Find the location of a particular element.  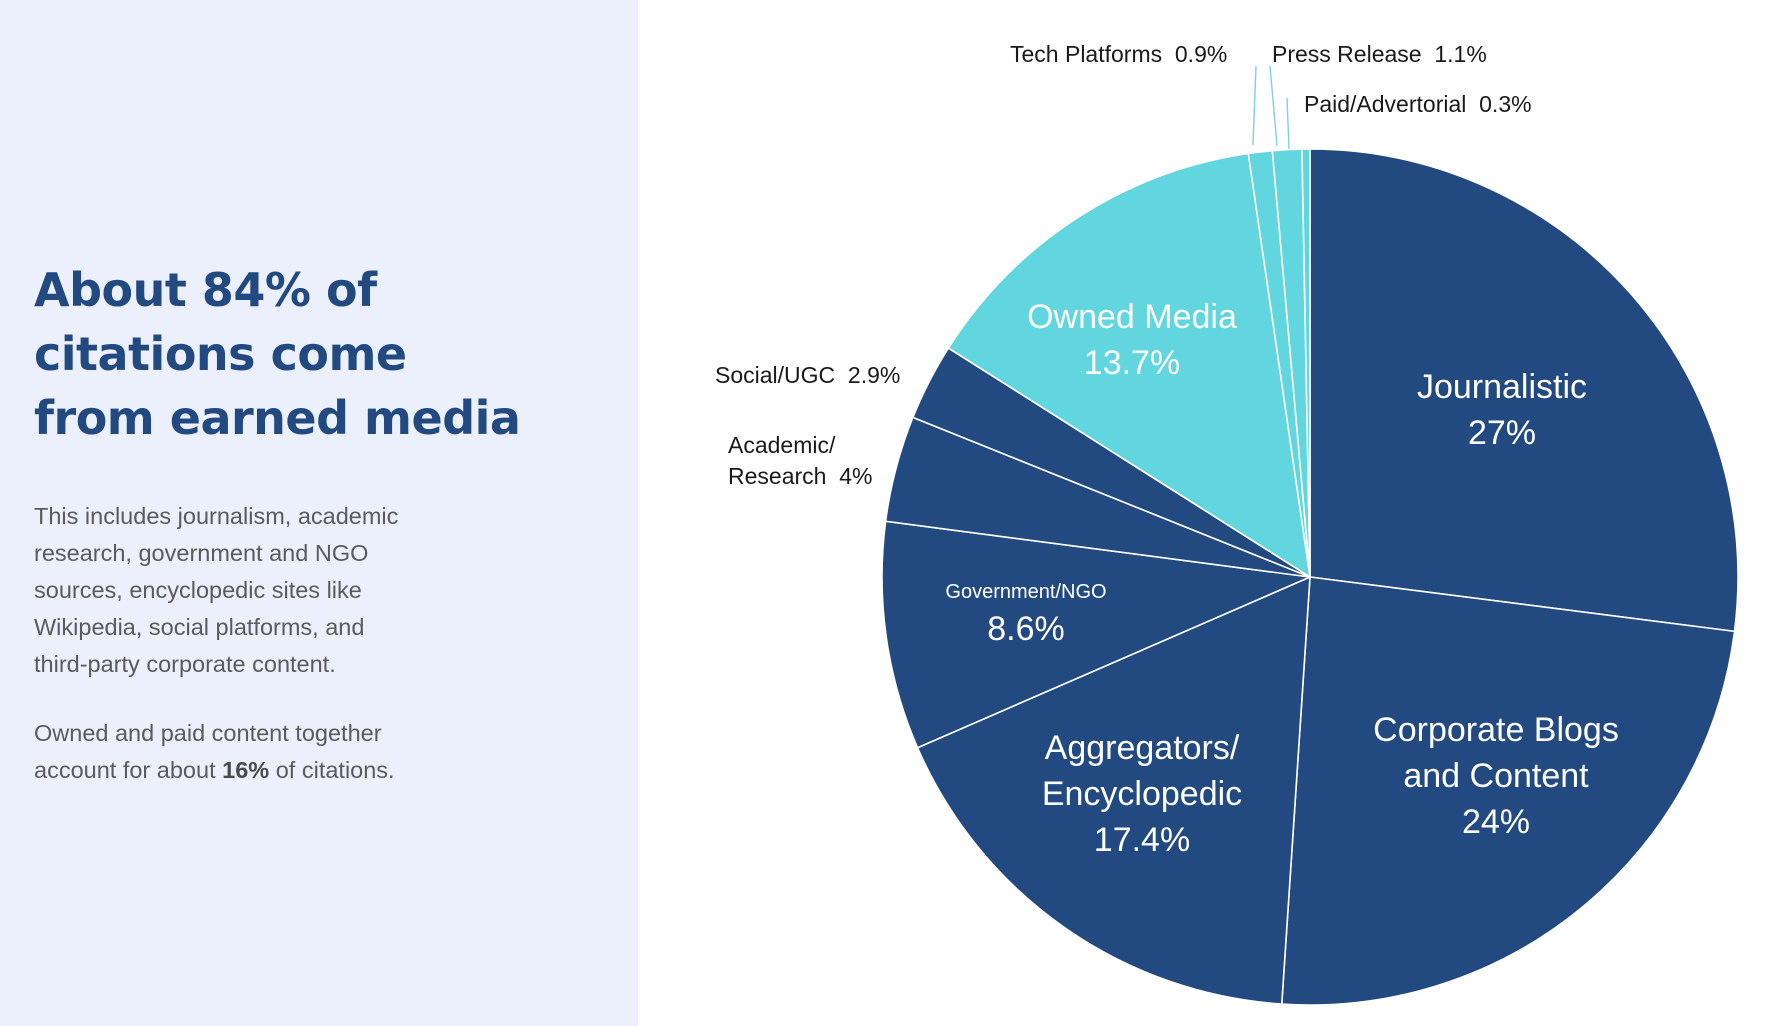

pie-slice-paid-advertorial is located at coordinates (1306, 363).